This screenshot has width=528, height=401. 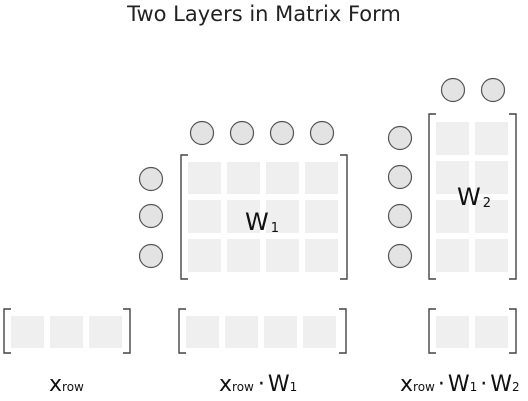 What do you see at coordinates (127, 331) in the screenshot?
I see `x-row-right-bracket` at bounding box center [127, 331].